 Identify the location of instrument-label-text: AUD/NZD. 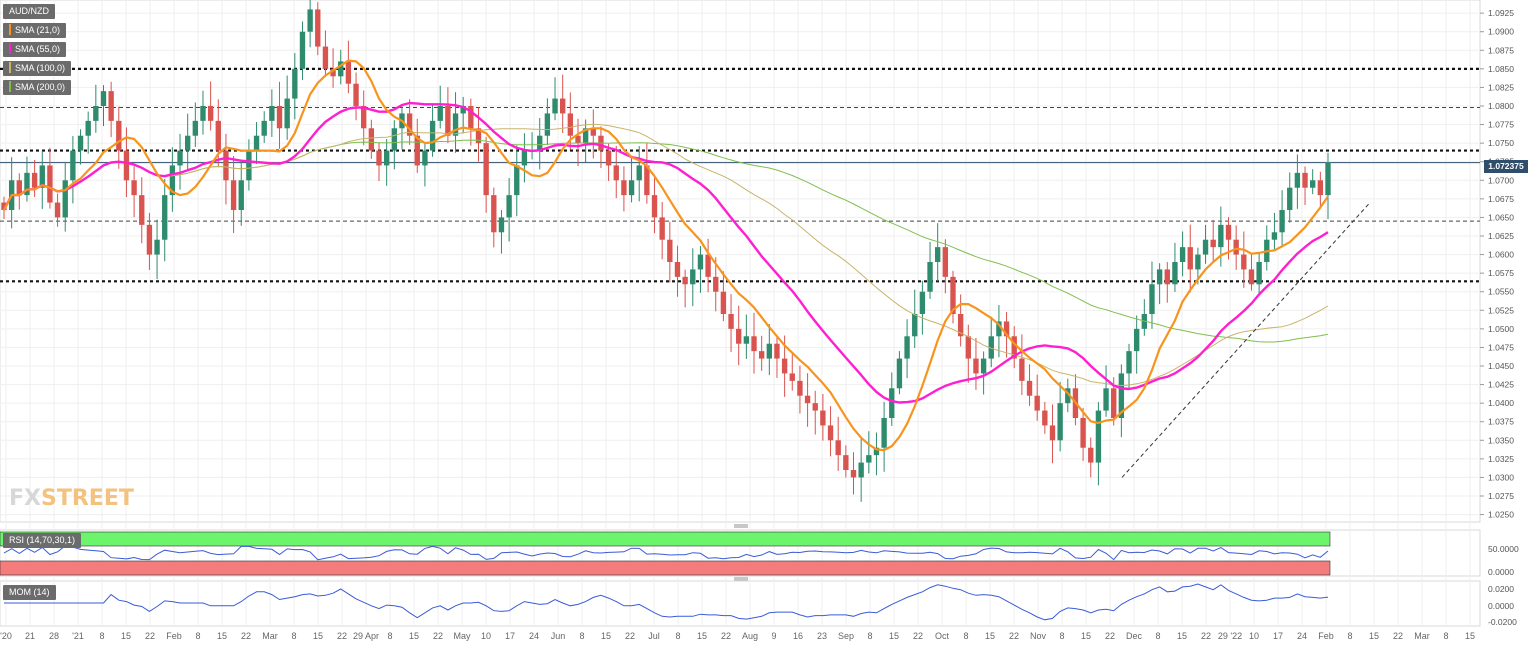
(29, 11).